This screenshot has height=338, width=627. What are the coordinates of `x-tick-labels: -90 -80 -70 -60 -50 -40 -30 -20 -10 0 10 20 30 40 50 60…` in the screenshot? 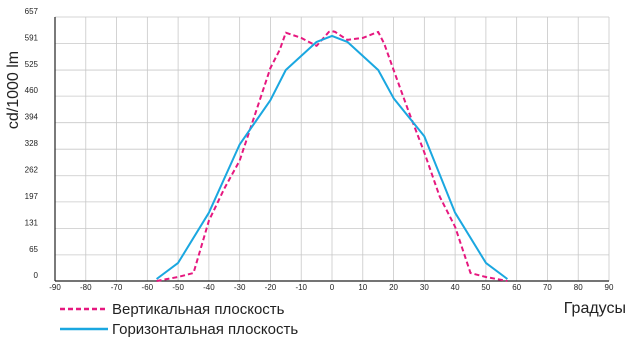 It's located at (331, 287).